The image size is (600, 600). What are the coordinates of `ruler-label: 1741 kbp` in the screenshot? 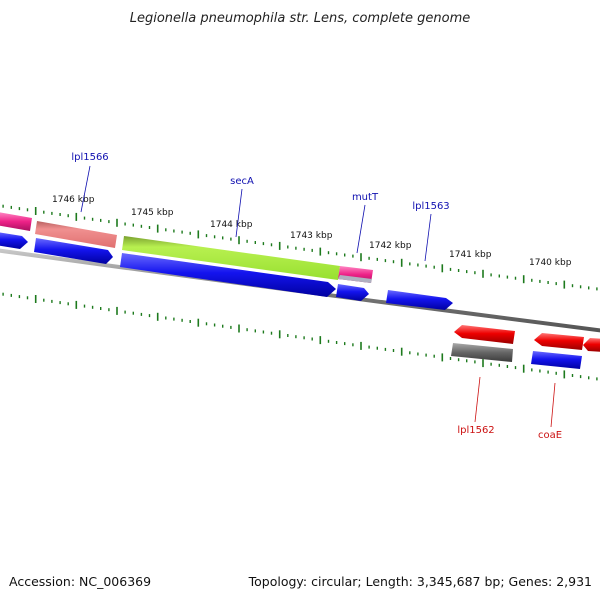 It's located at (470, 255).